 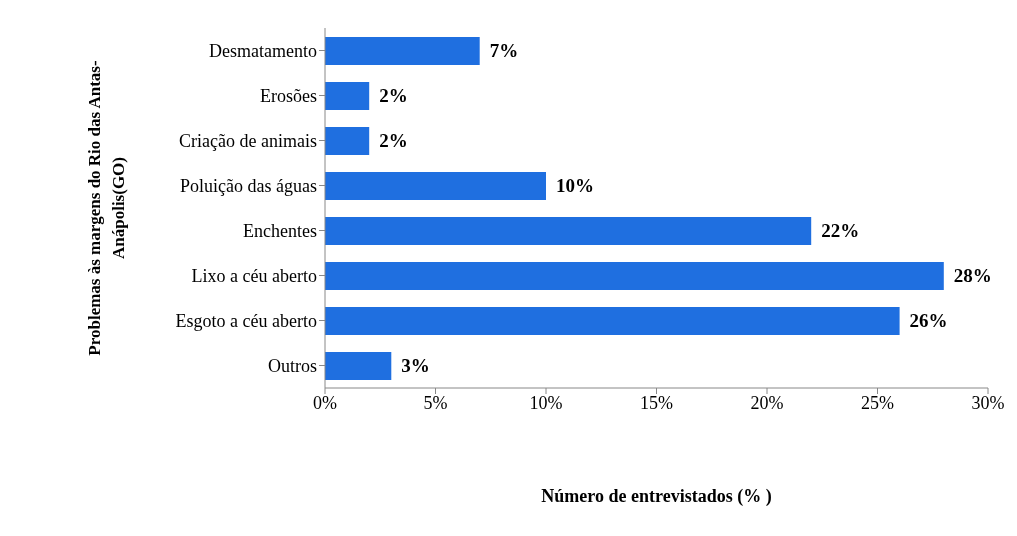 What do you see at coordinates (325, 402) in the screenshot?
I see `x-tick-label: 0%` at bounding box center [325, 402].